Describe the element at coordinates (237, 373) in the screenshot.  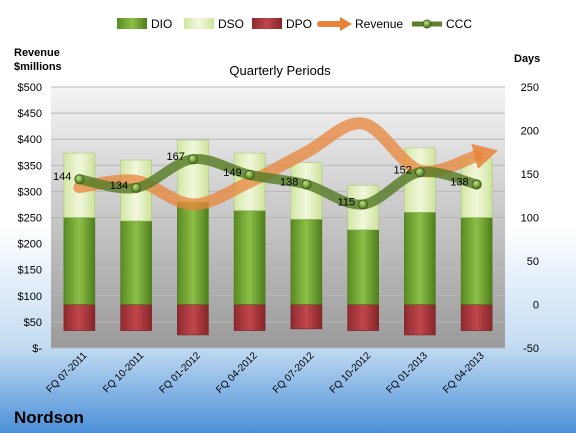
I see `x-tick-label: FQ 04-2012` at that location.